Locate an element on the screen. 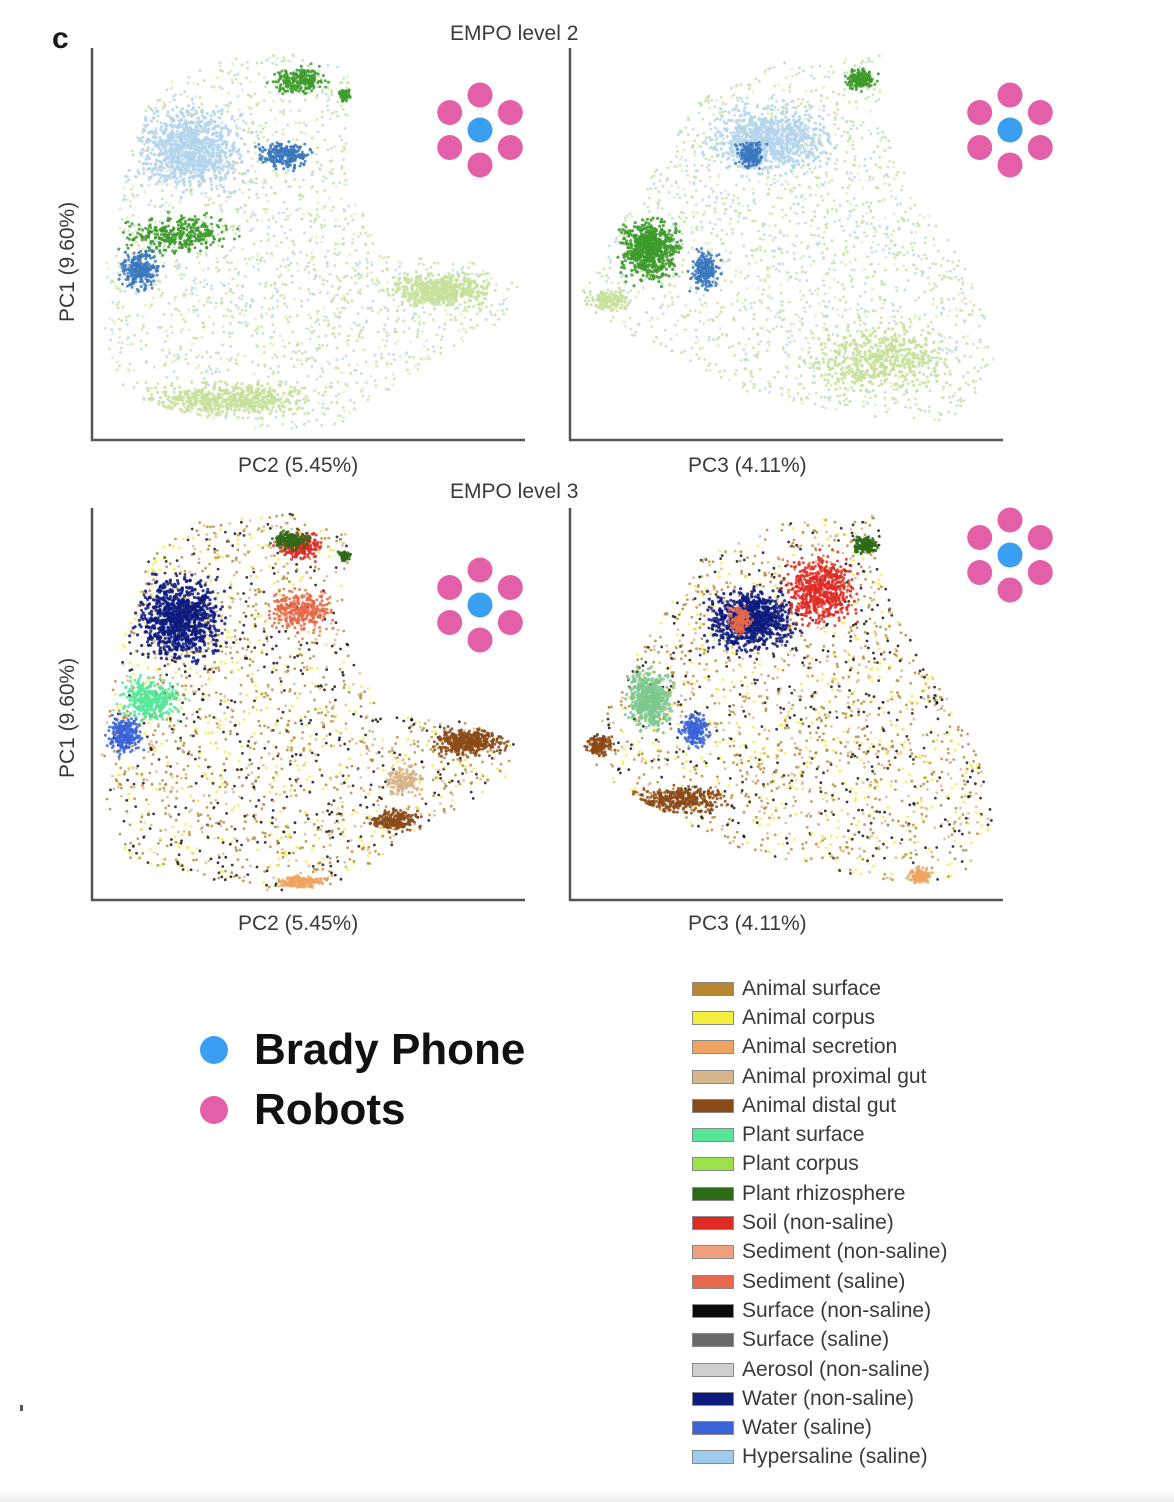  legend-label: Hypersaline (saline) is located at coordinates (835, 1457).